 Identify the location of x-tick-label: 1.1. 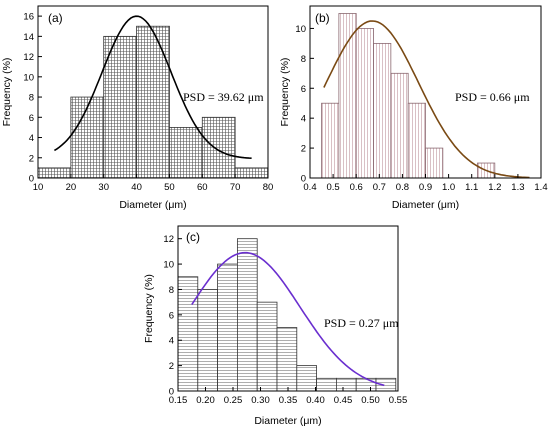
(471, 187).